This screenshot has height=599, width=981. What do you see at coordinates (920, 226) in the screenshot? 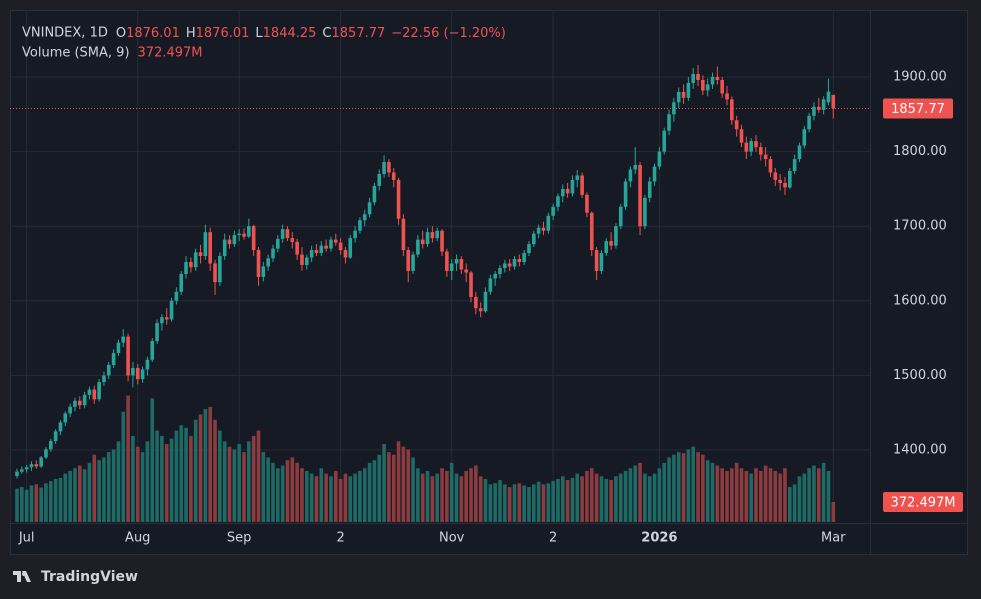
I see `y-tick-label: 1700.00` at bounding box center [920, 226].